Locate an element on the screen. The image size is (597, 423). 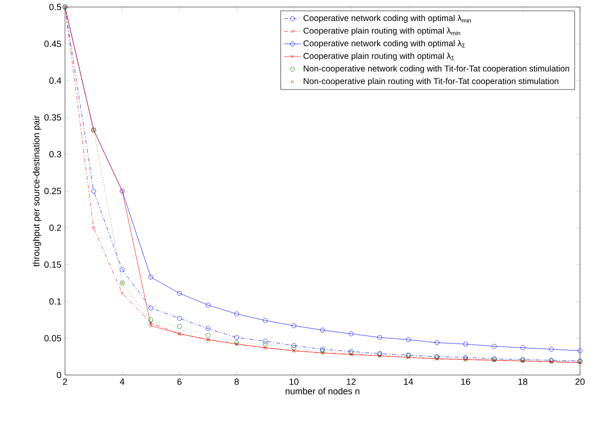
y-tick-label: 0 is located at coordinates (59, 375).